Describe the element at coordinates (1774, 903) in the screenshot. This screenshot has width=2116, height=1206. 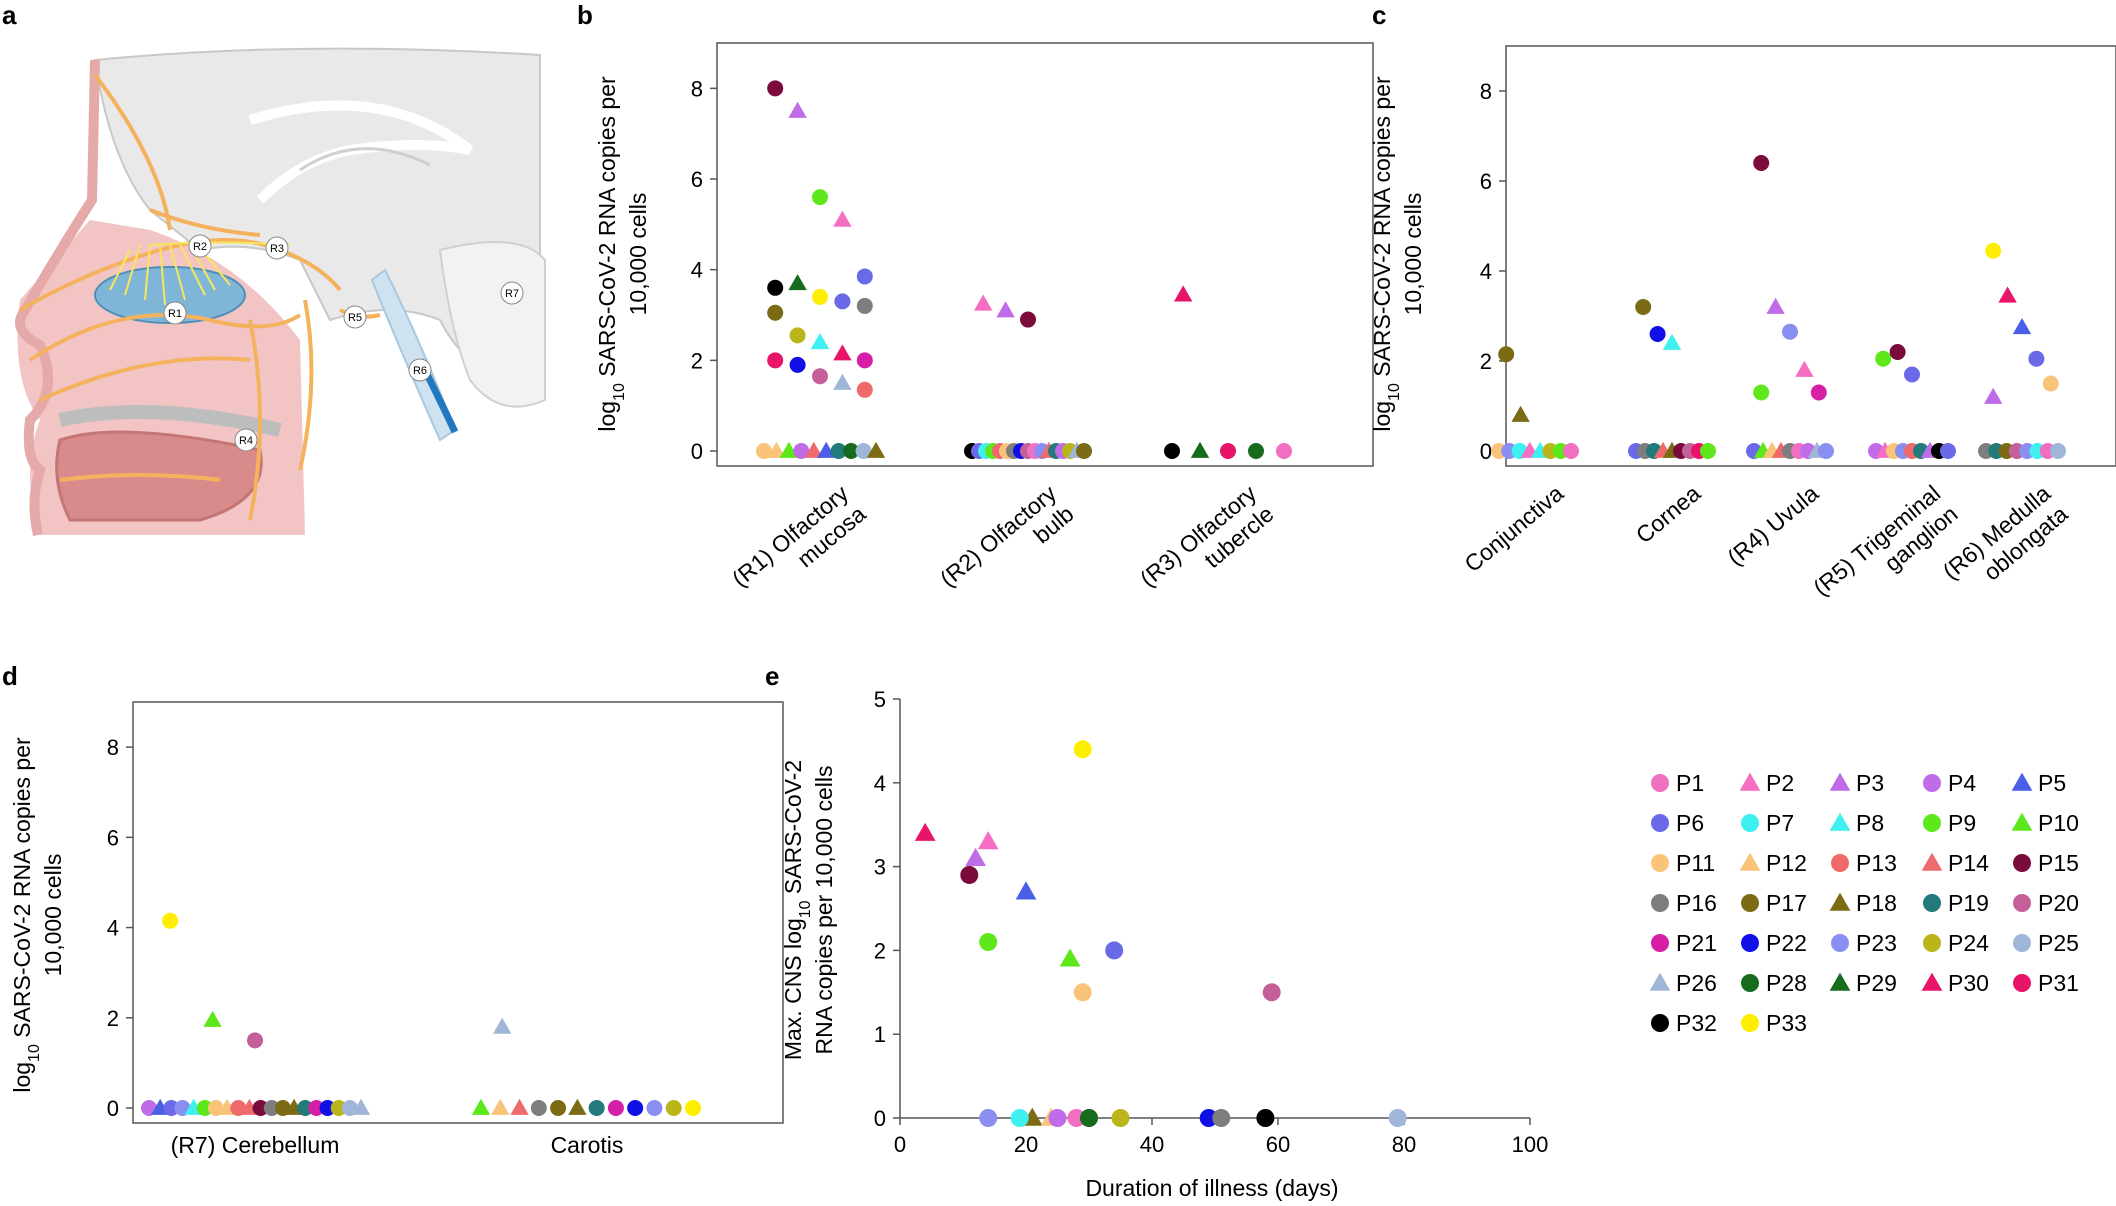
I see `legend-item-p17: P17` at that location.